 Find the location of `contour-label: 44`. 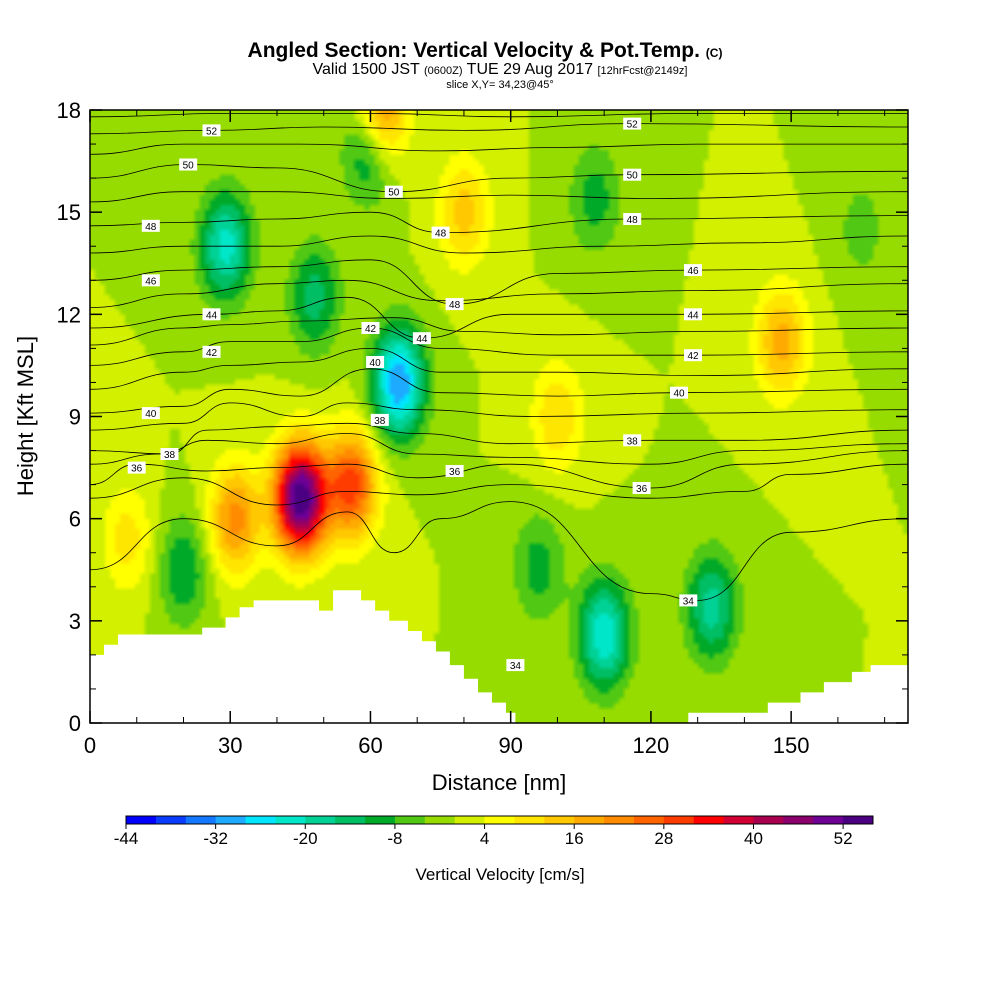

contour-label: 44 is located at coordinates (421, 338).